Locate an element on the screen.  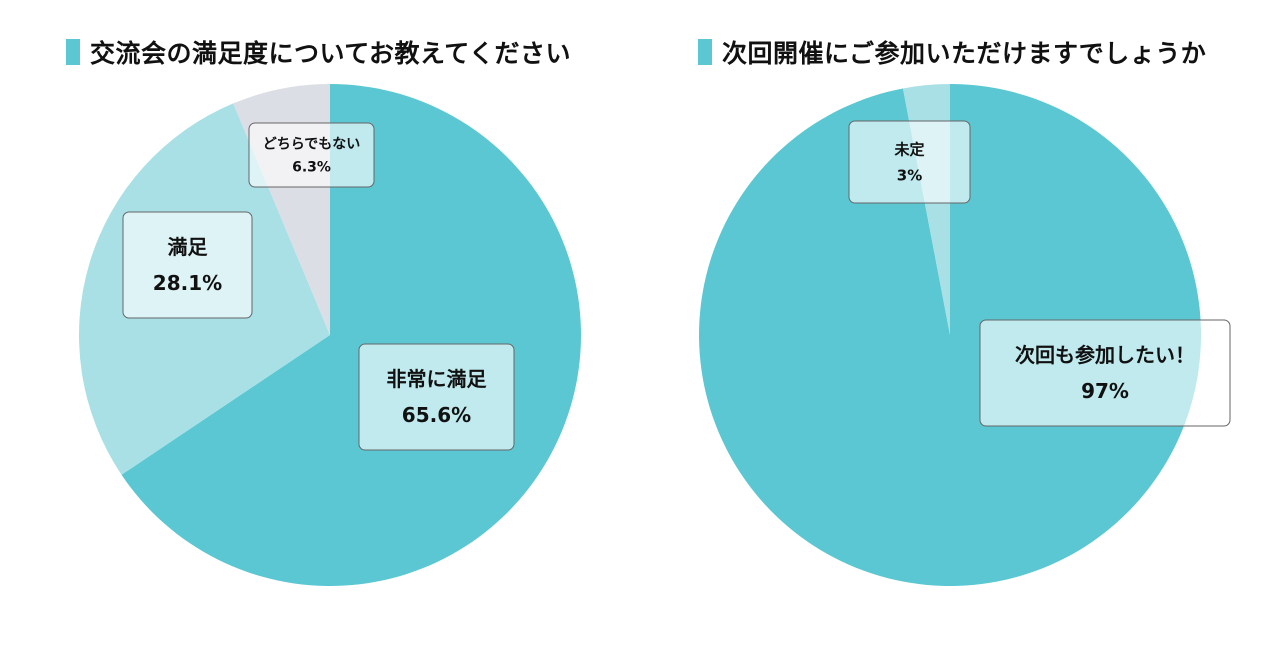
slice-value-label: 65.6% is located at coordinates (436, 415).